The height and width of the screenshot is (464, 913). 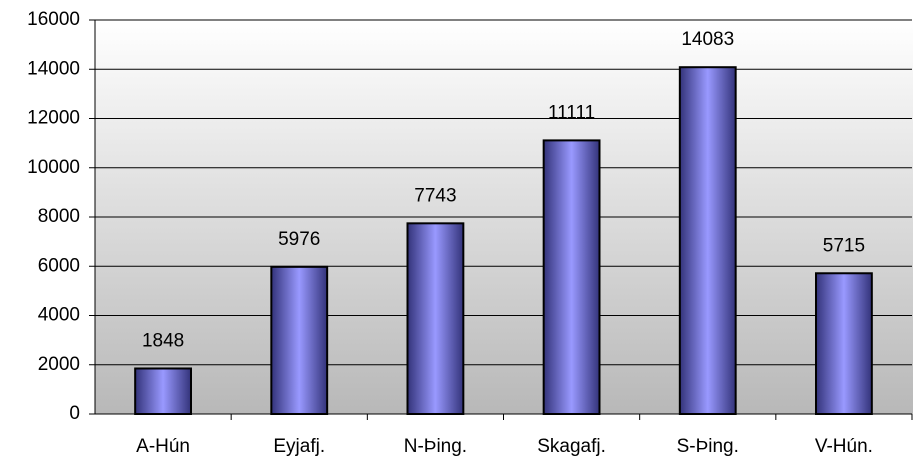 What do you see at coordinates (59, 364) in the screenshot?
I see `y-tick-label: 2000` at bounding box center [59, 364].